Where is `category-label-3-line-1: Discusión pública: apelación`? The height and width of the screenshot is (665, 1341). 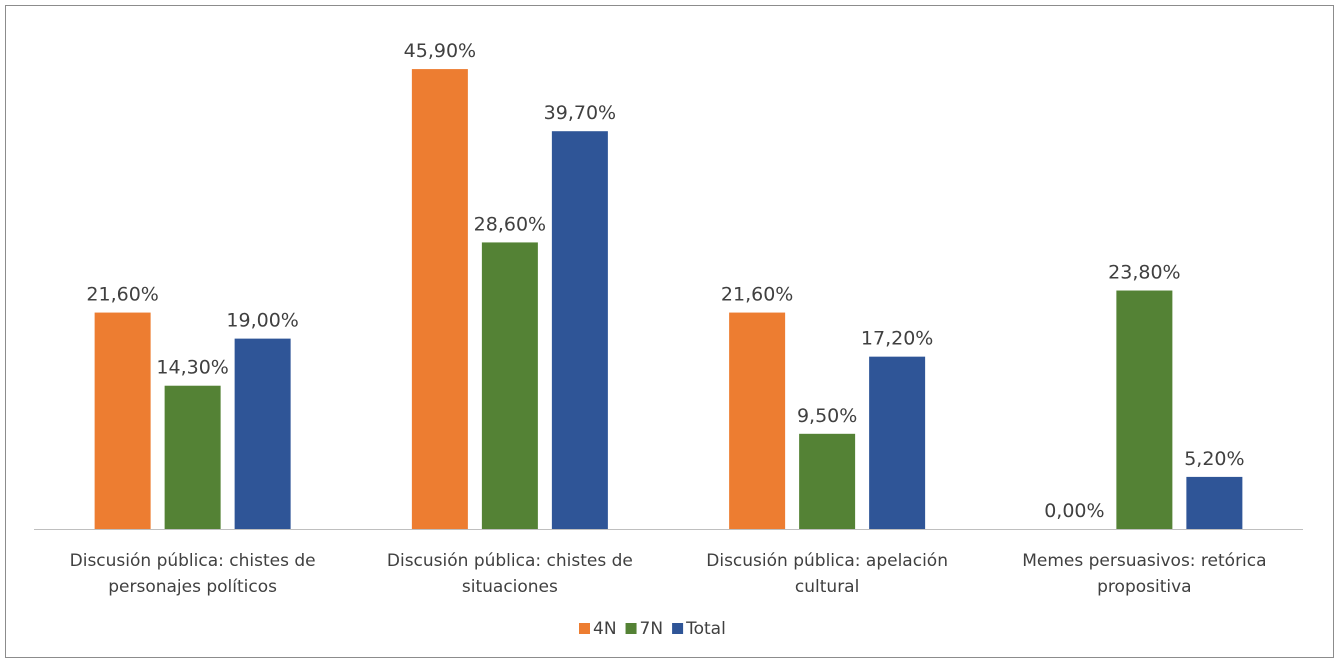 category-label-3-line-1: Discusión pública: apelación is located at coordinates (827, 561).